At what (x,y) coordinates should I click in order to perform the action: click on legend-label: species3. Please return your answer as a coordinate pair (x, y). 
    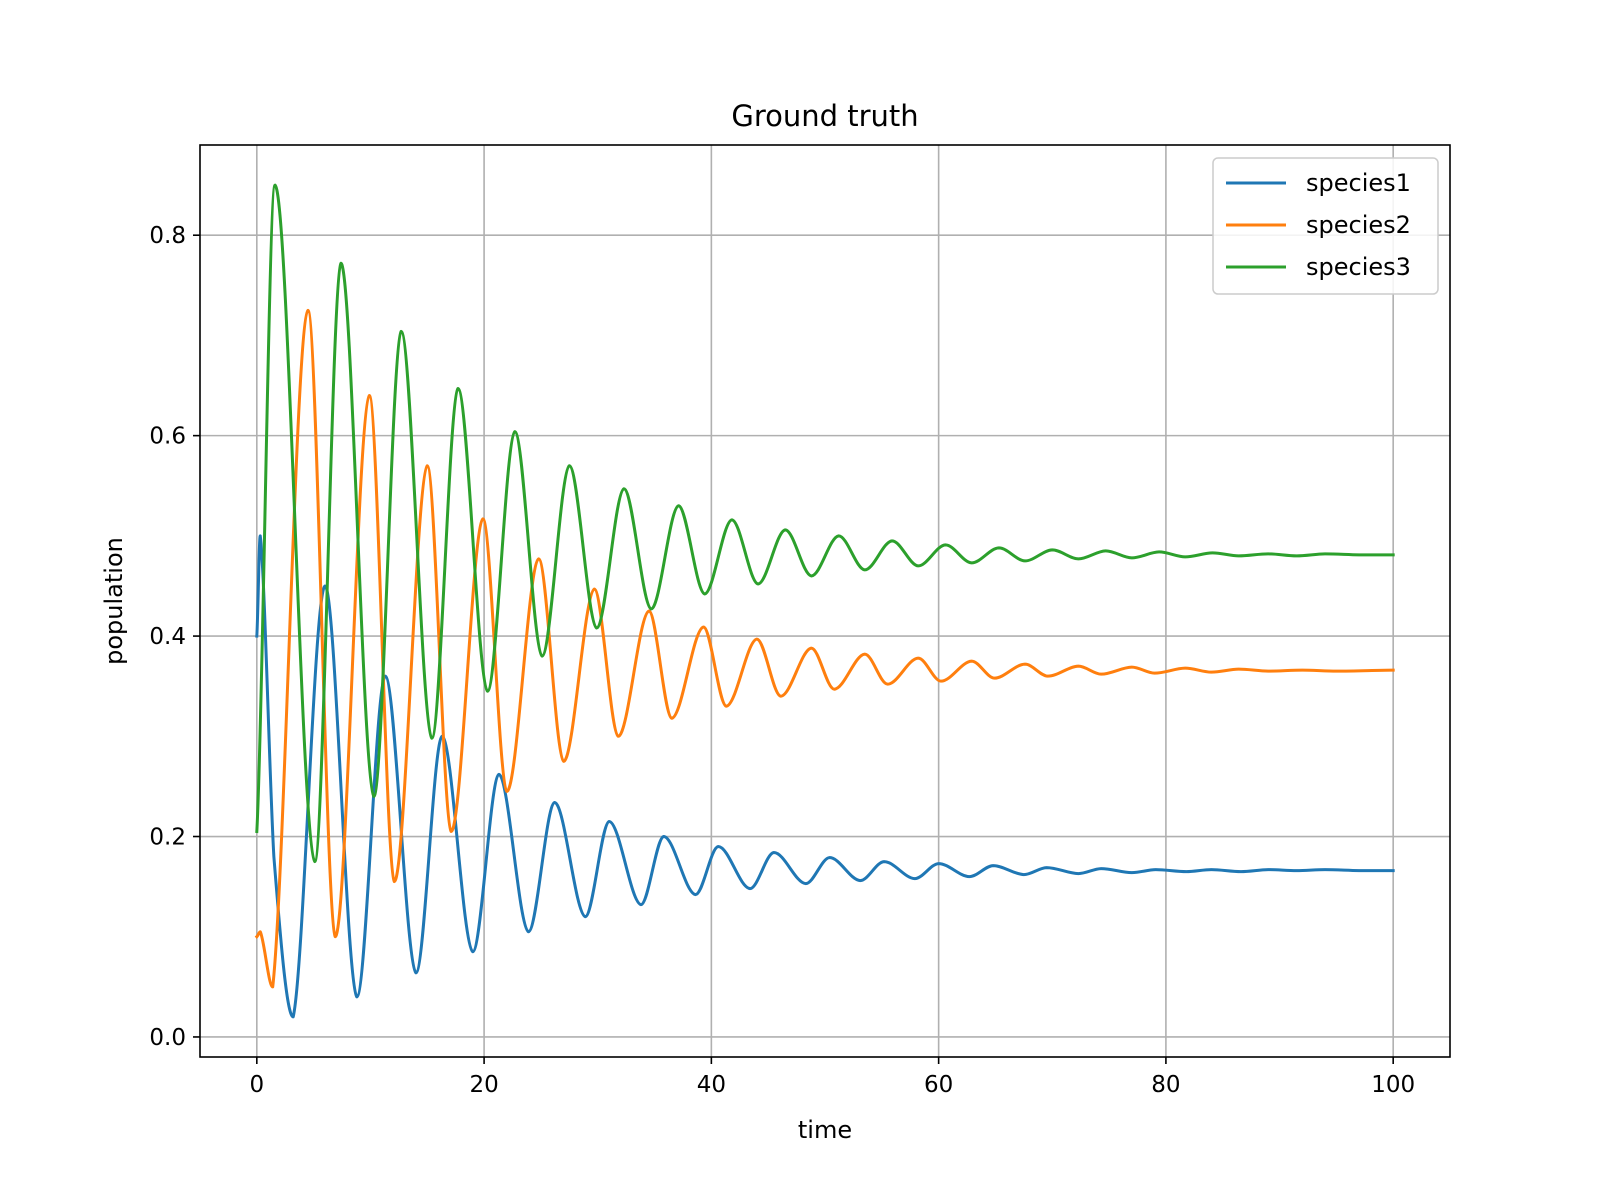
    Looking at the image, I should click on (1358, 267).